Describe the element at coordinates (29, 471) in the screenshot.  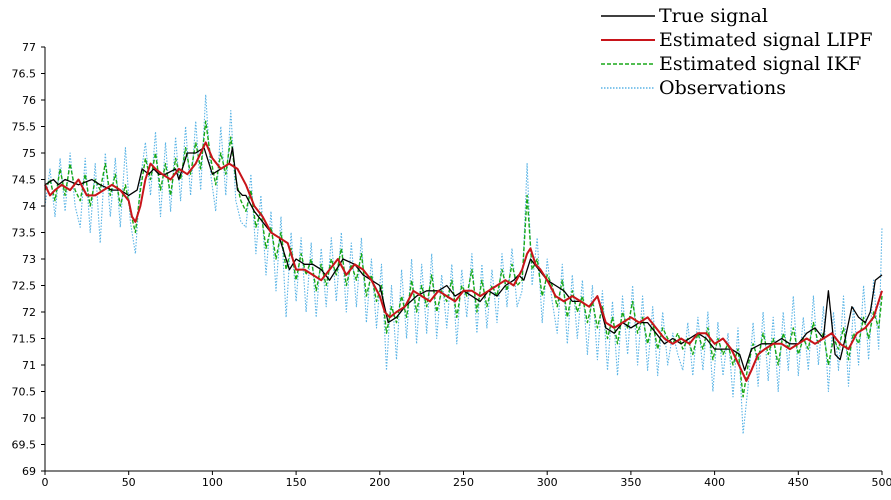
I see `y-tick-label: 69` at that location.